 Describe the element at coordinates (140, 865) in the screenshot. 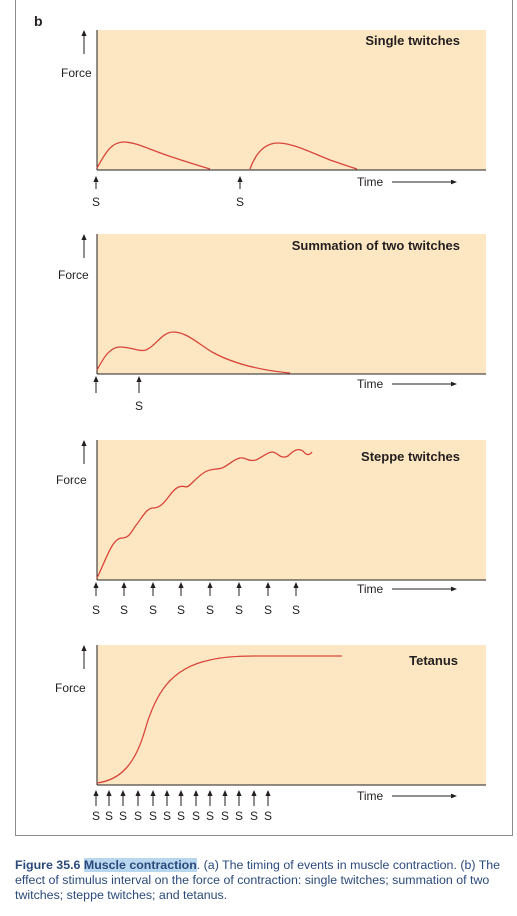

I see `caption-title: Muscle contraction` at that location.